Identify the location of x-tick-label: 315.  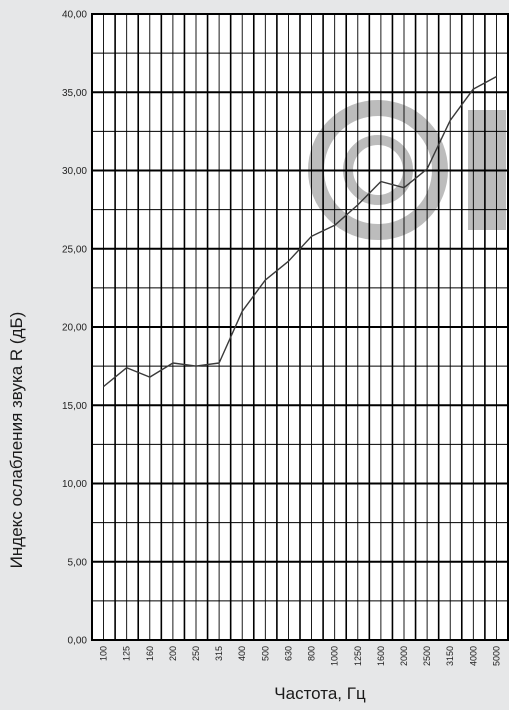
(219, 653).